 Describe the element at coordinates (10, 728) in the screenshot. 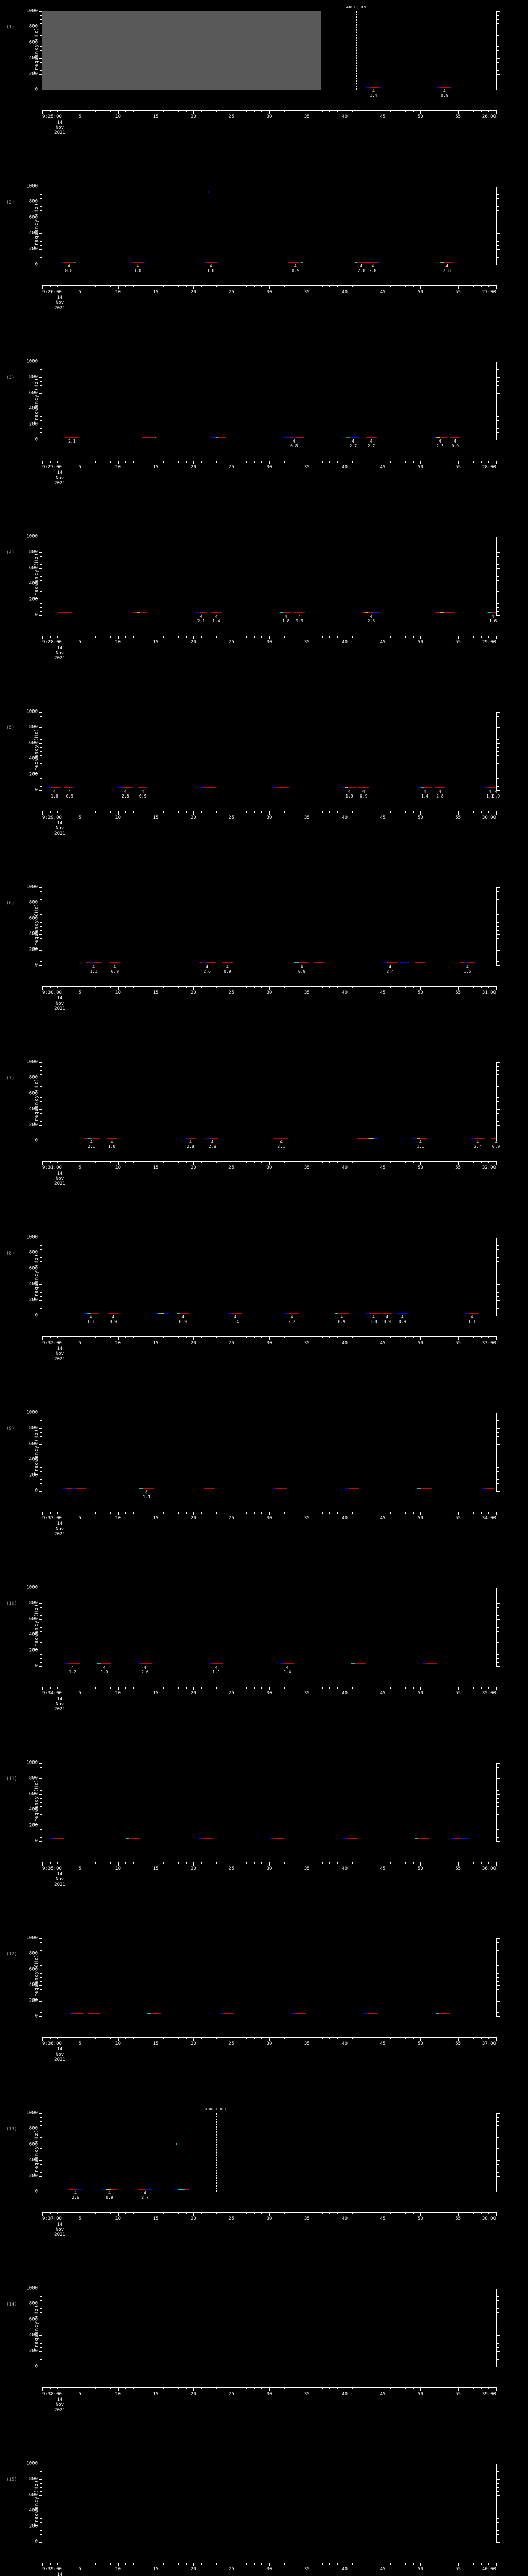

I see `panel-number: (5)` at that location.